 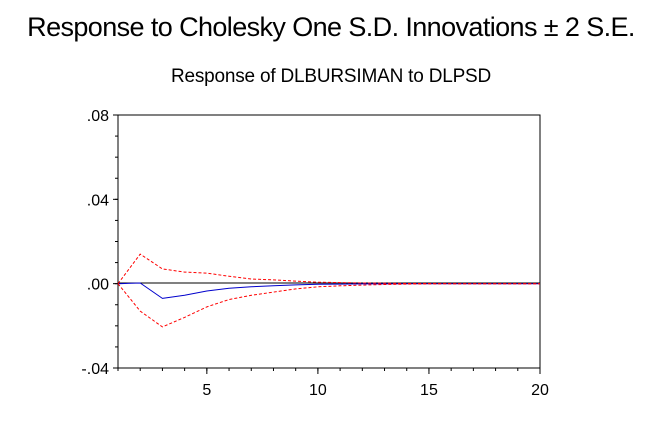 I want to click on response-line, so click(x=328, y=290).